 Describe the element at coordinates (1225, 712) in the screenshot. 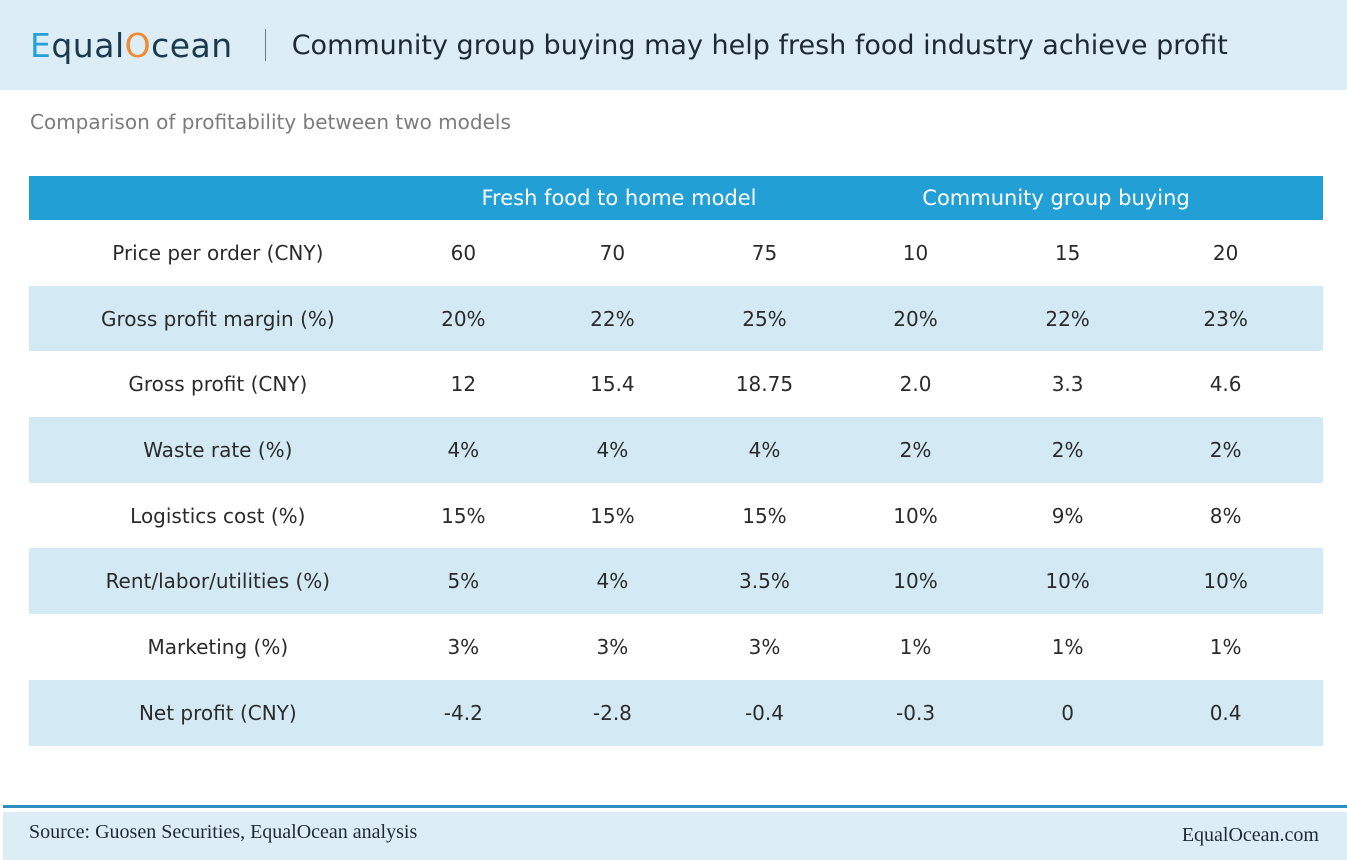

I see `table-cell: 0.4` at that location.